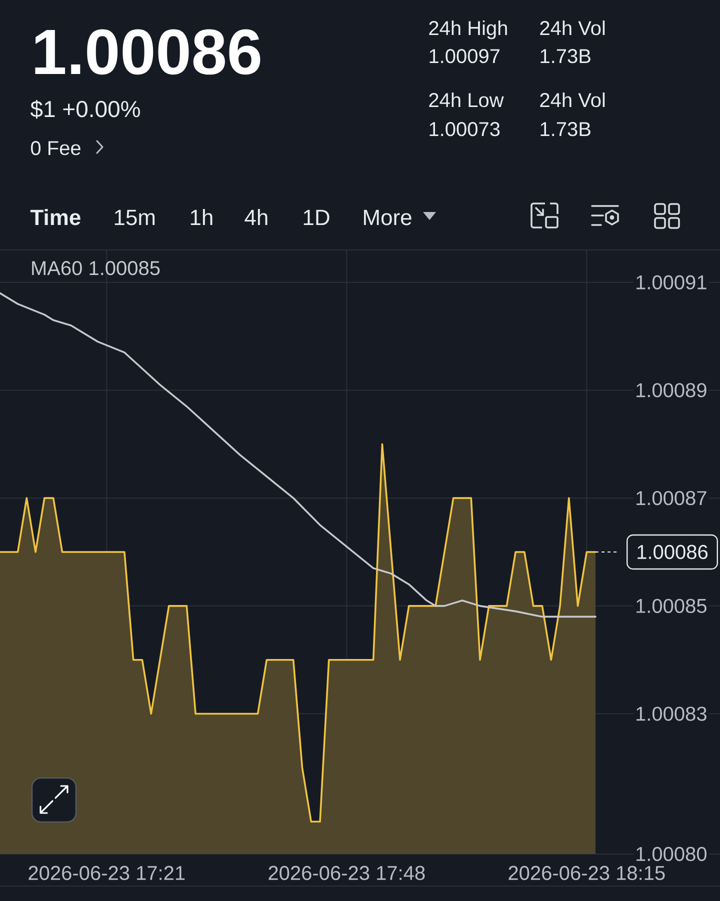 This screenshot has width=720, height=901. What do you see at coordinates (201, 217) in the screenshot?
I see `text: 1h` at bounding box center [201, 217].